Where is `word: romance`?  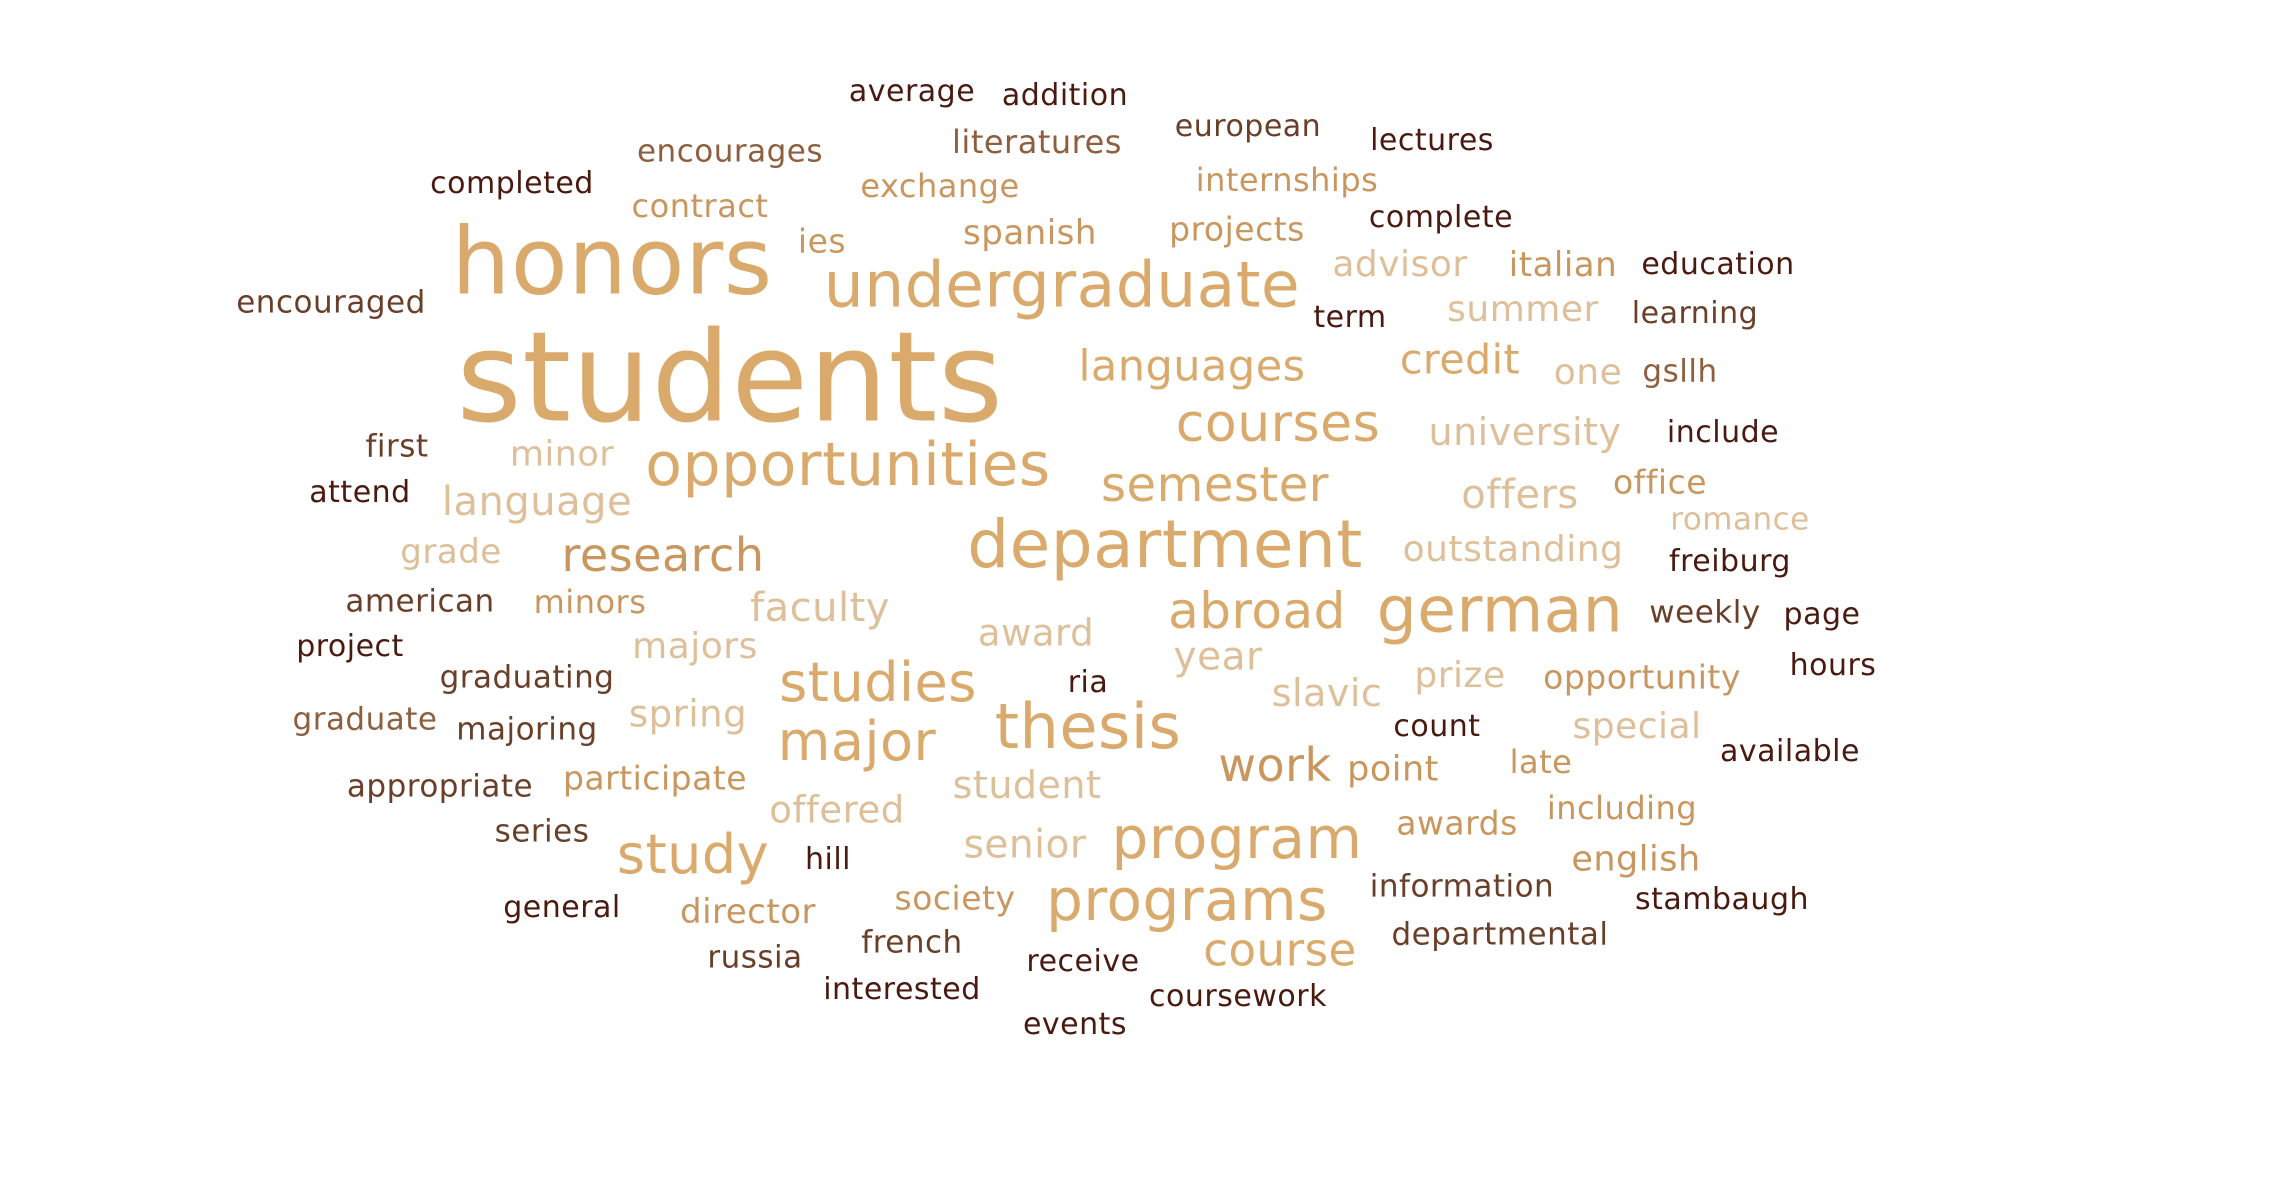
word: romance is located at coordinates (1740, 519).